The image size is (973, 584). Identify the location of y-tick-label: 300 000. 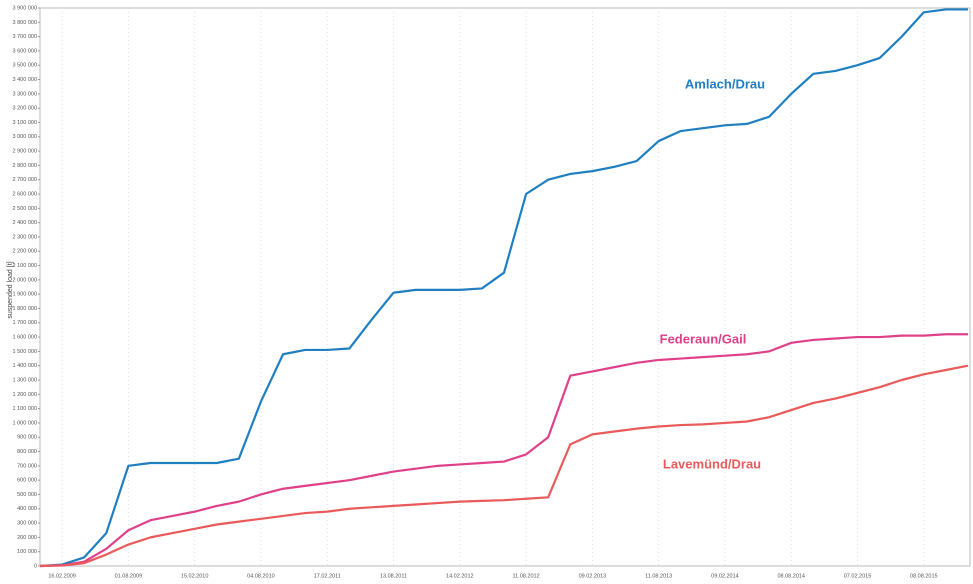
(27, 524).